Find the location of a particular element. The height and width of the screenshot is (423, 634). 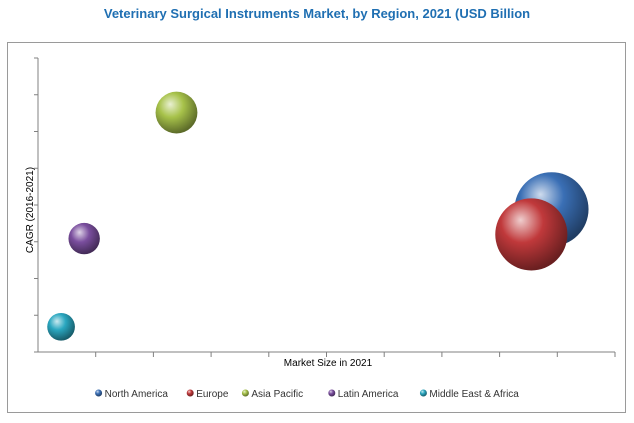

legend-label: Europe is located at coordinates (212, 394).